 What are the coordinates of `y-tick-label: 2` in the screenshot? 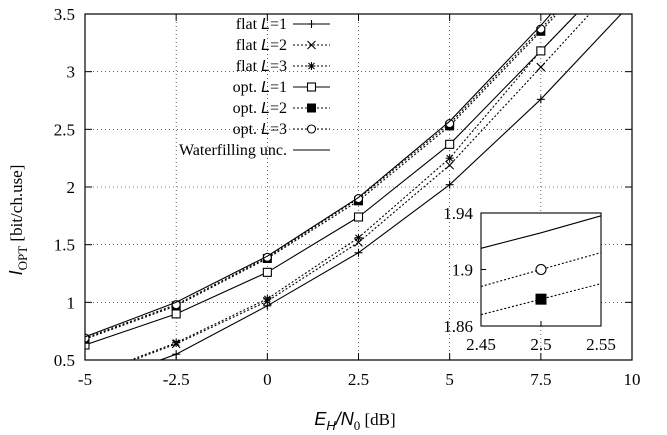 It's located at (71, 187).